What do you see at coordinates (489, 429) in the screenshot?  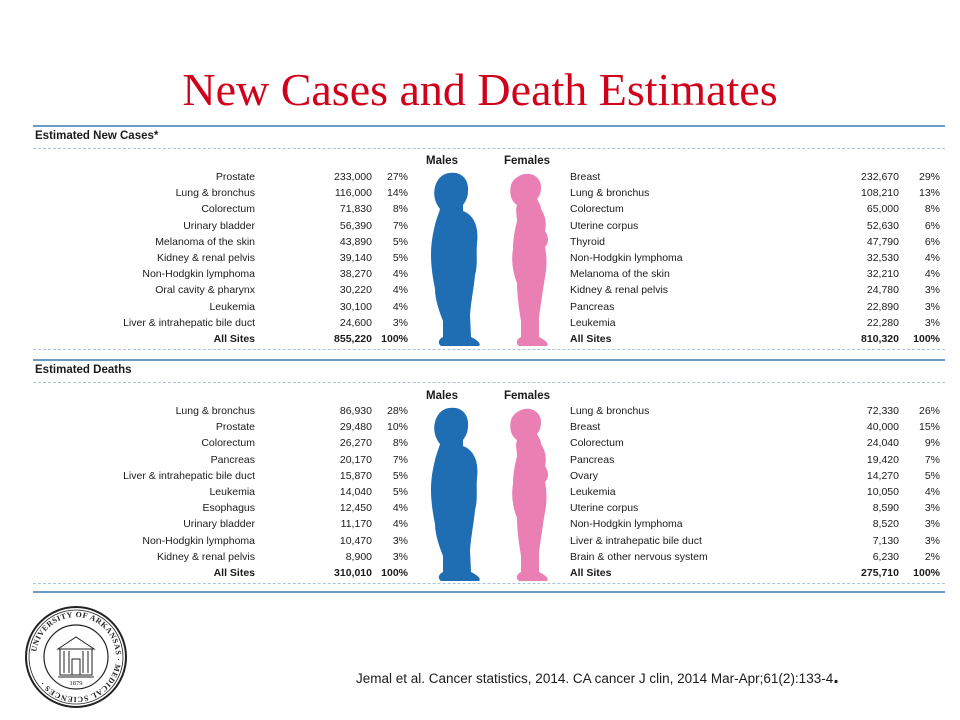 I see `table-row: Prostate 29,480 10% Breast 40,000 15%` at bounding box center [489, 429].